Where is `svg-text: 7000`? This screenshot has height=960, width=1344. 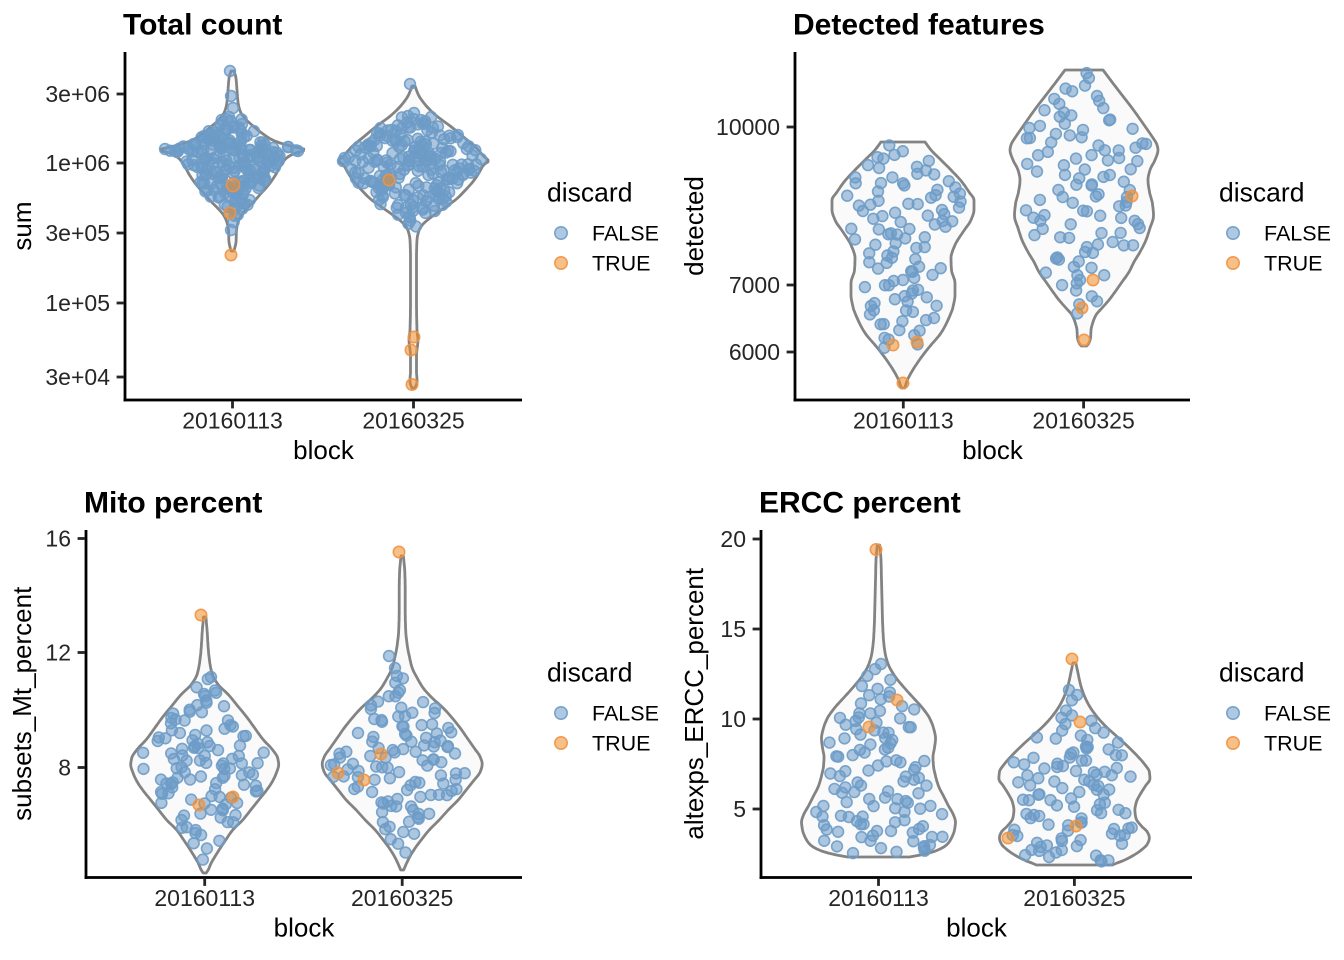
svg-text: 7000 is located at coordinates (754, 285).